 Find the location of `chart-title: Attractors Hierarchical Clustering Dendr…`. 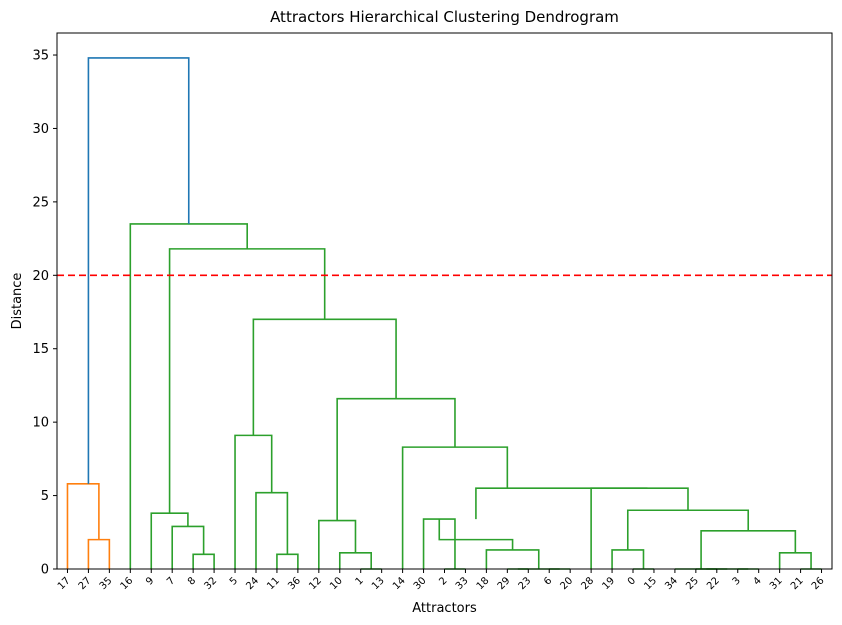

chart-title: Attractors Hierarchical Clustering Dendr… is located at coordinates (444, 17).